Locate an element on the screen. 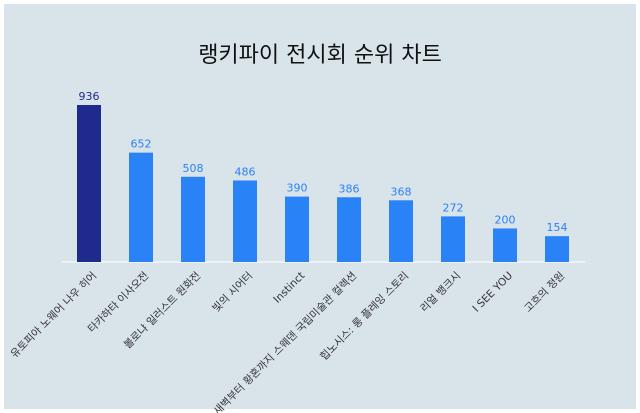 This screenshot has height=413, width=640. value-label: 486 is located at coordinates (245, 171).